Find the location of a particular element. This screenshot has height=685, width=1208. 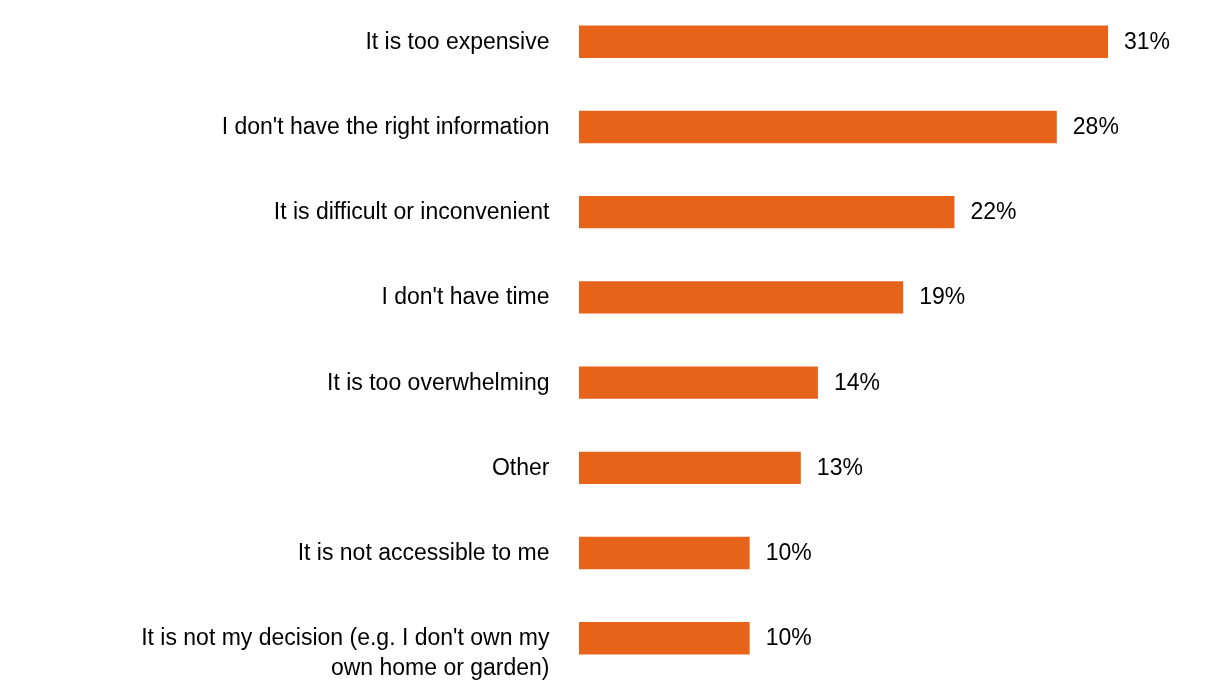

data-label: 13% is located at coordinates (839, 466).